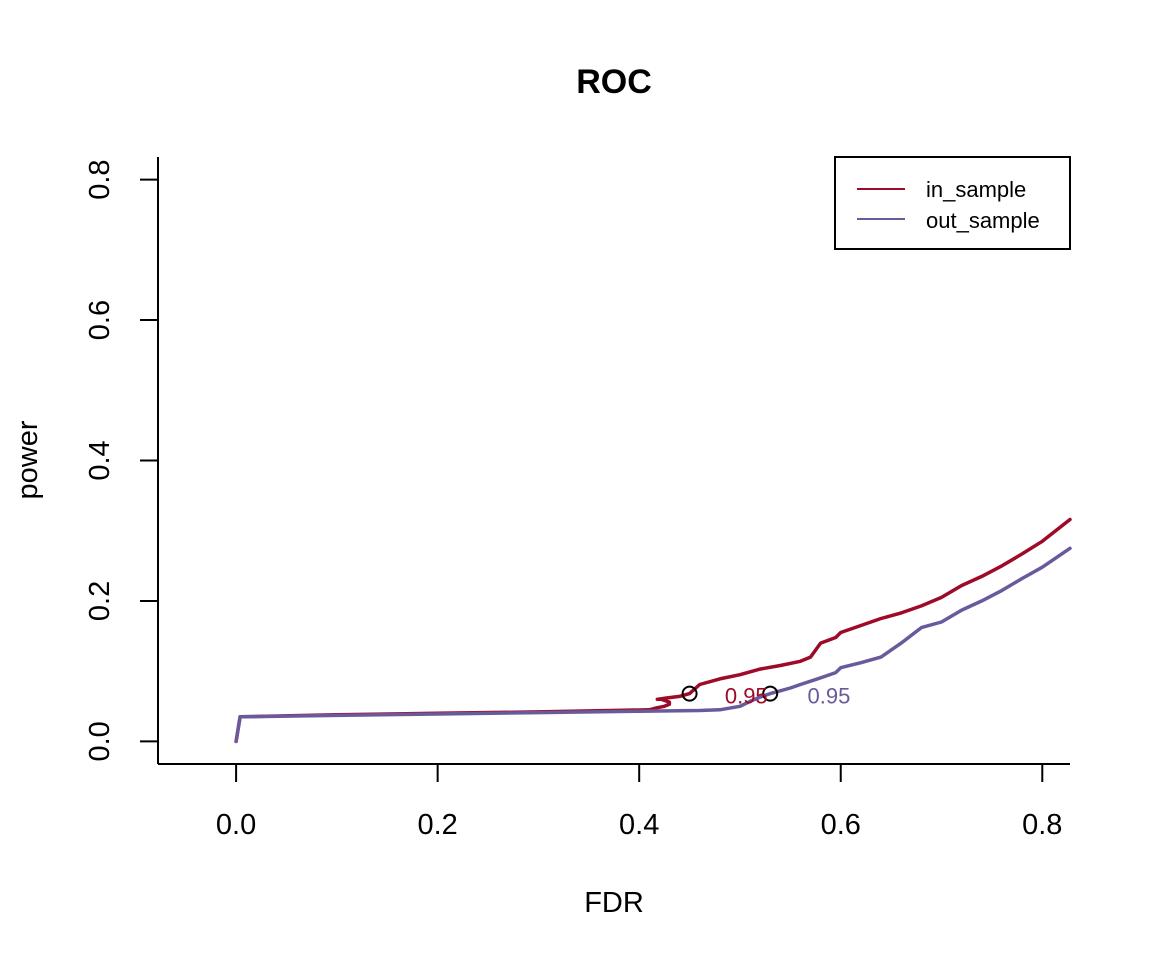 The width and height of the screenshot is (1152, 960). I want to click on legend-box, so click(952, 203).